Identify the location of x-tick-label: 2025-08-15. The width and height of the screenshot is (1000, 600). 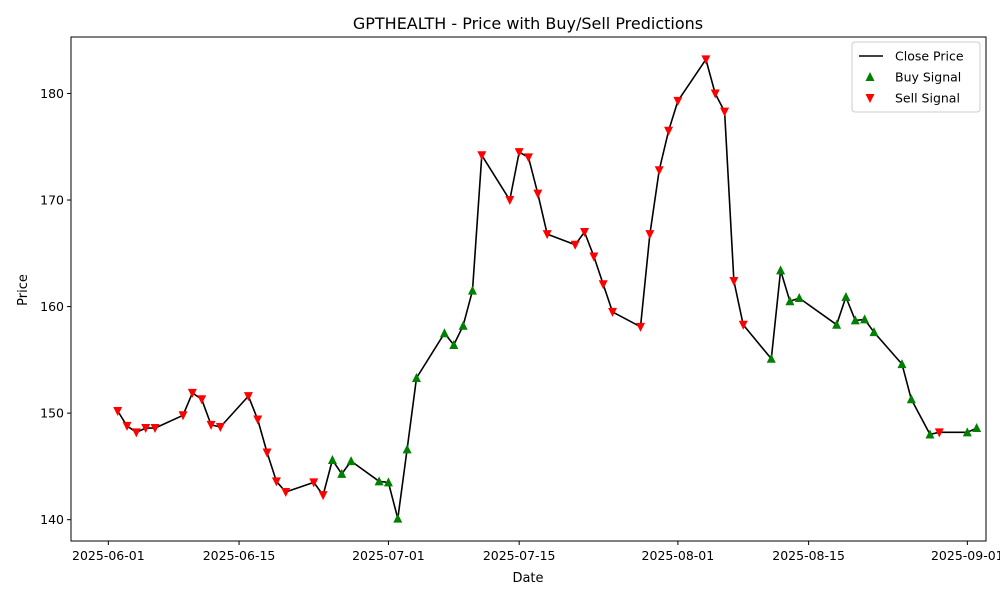
(808, 555).